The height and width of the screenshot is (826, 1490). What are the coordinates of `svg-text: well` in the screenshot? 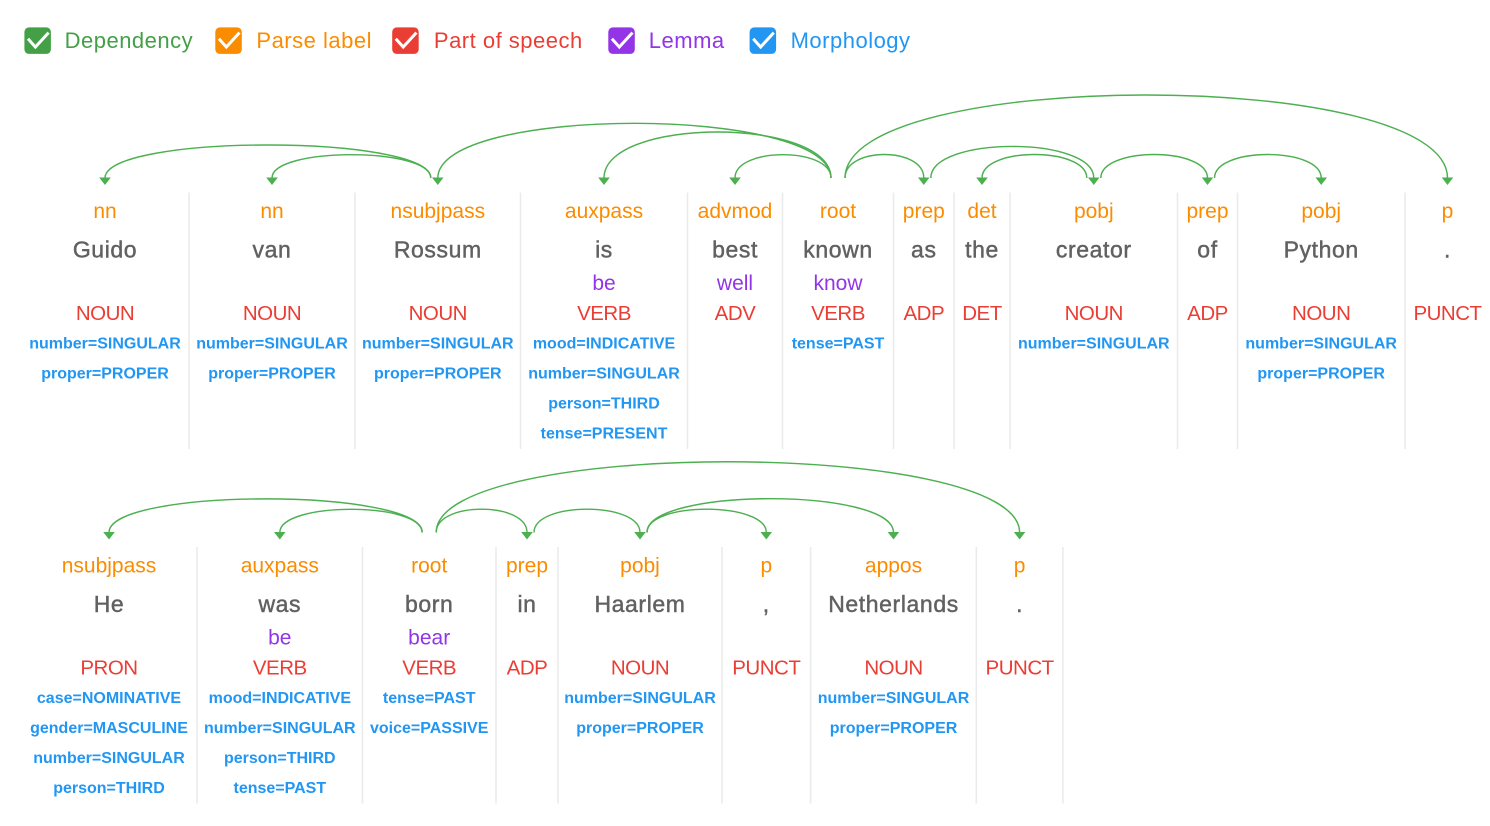 It's located at (734, 283).